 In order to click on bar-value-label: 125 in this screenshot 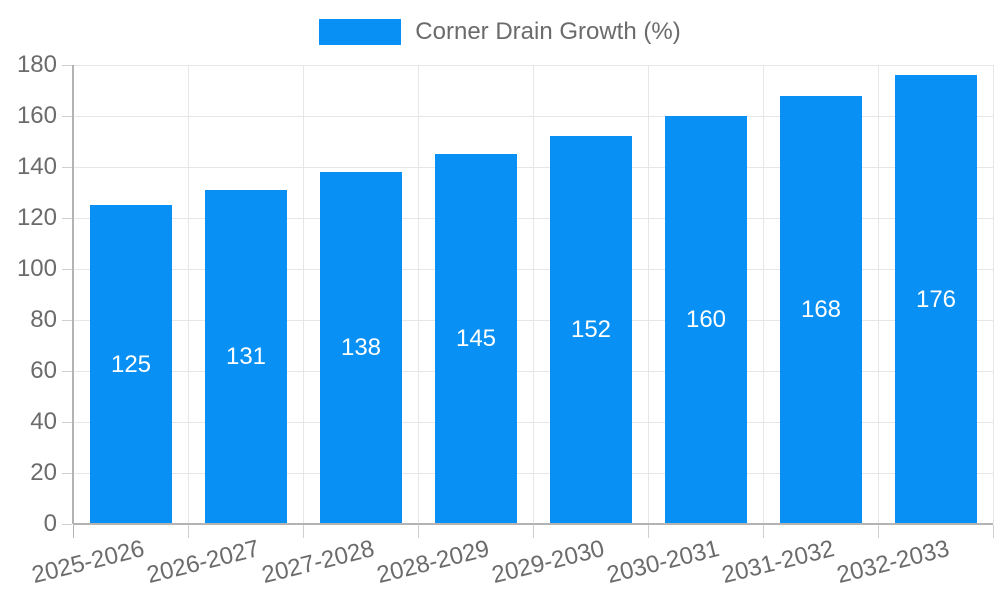, I will do `click(131, 364)`.